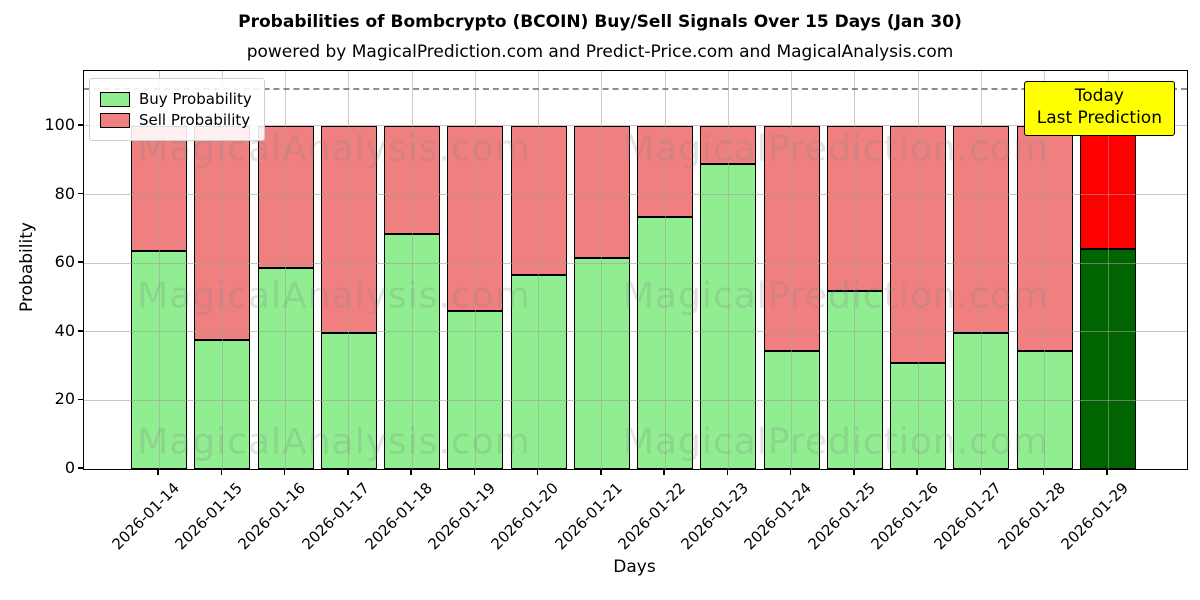 The width and height of the screenshot is (1200, 600). I want to click on y-tick-label: 0, so click(69, 467).